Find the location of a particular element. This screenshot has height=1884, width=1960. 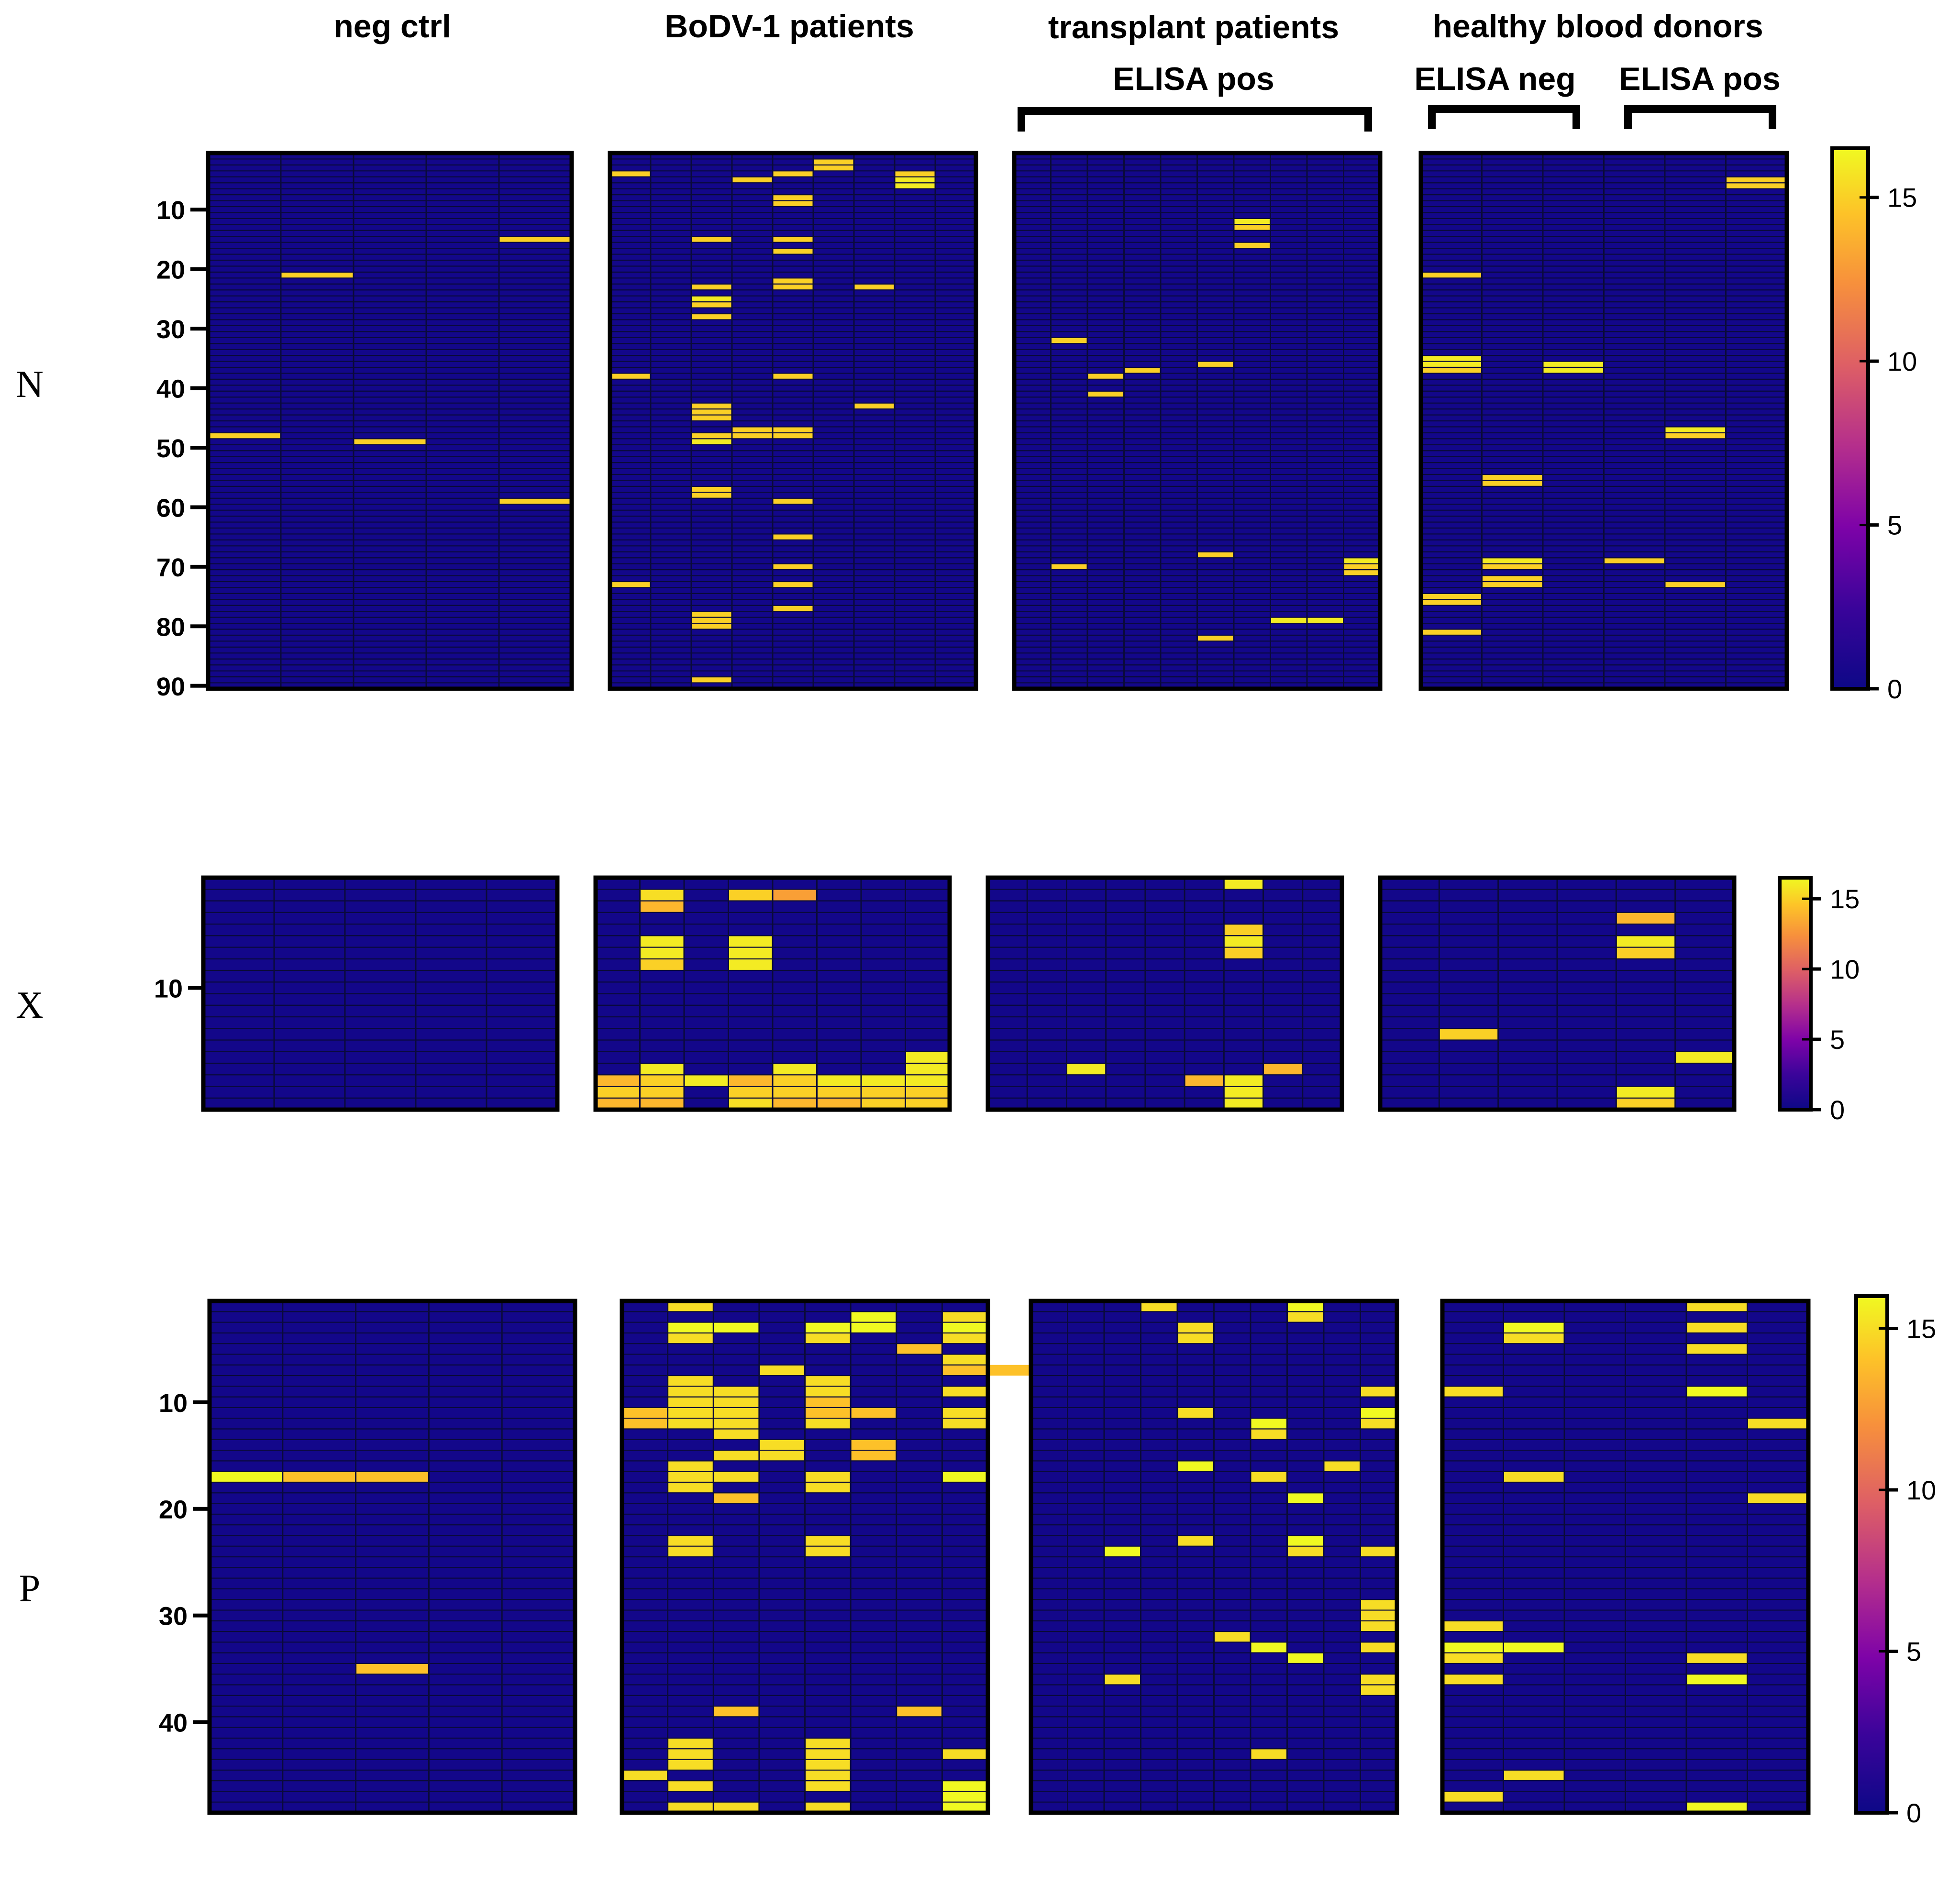

subheader-transplant-elisa-pos: ELISA pos is located at coordinates (1193, 79).